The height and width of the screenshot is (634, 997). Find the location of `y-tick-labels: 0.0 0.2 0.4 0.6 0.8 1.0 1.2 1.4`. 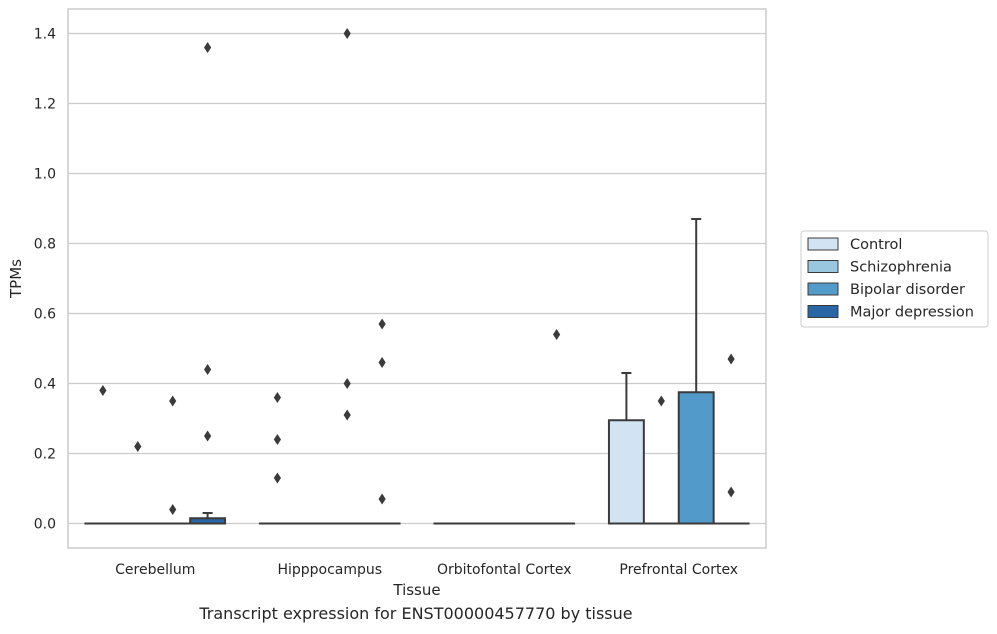

y-tick-labels: 0.0 0.2 0.4 0.6 0.8 1.0 1.2 1.4 is located at coordinates (45, 280).